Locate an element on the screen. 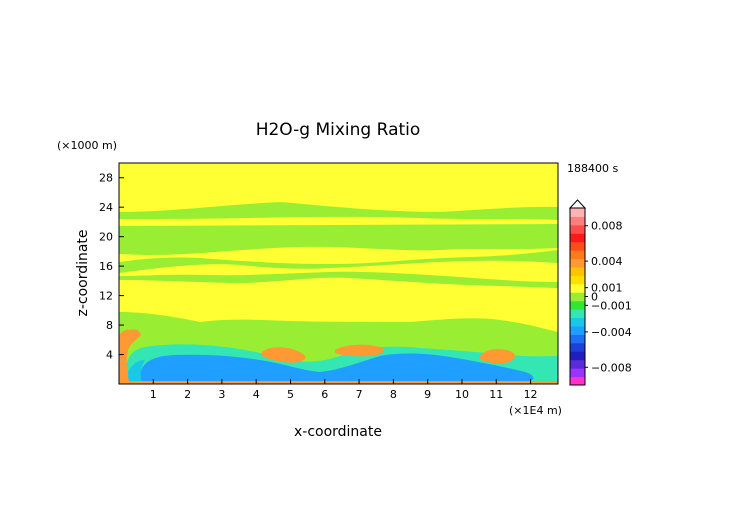  x-tick-label: 1 is located at coordinates (153, 394).